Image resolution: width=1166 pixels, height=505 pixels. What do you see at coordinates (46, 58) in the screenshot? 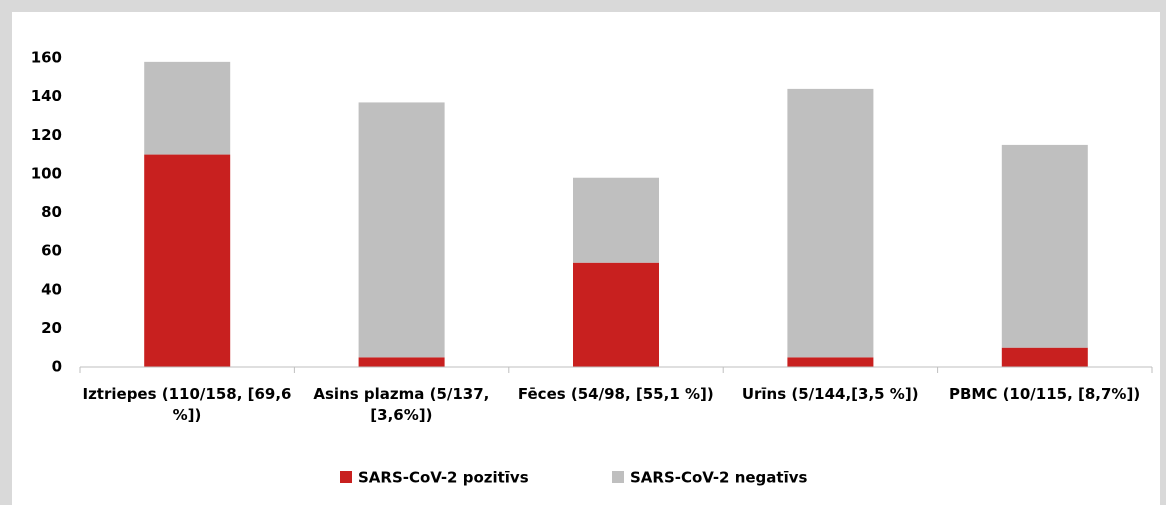
I see `y-tick-label: 160` at bounding box center [46, 58].